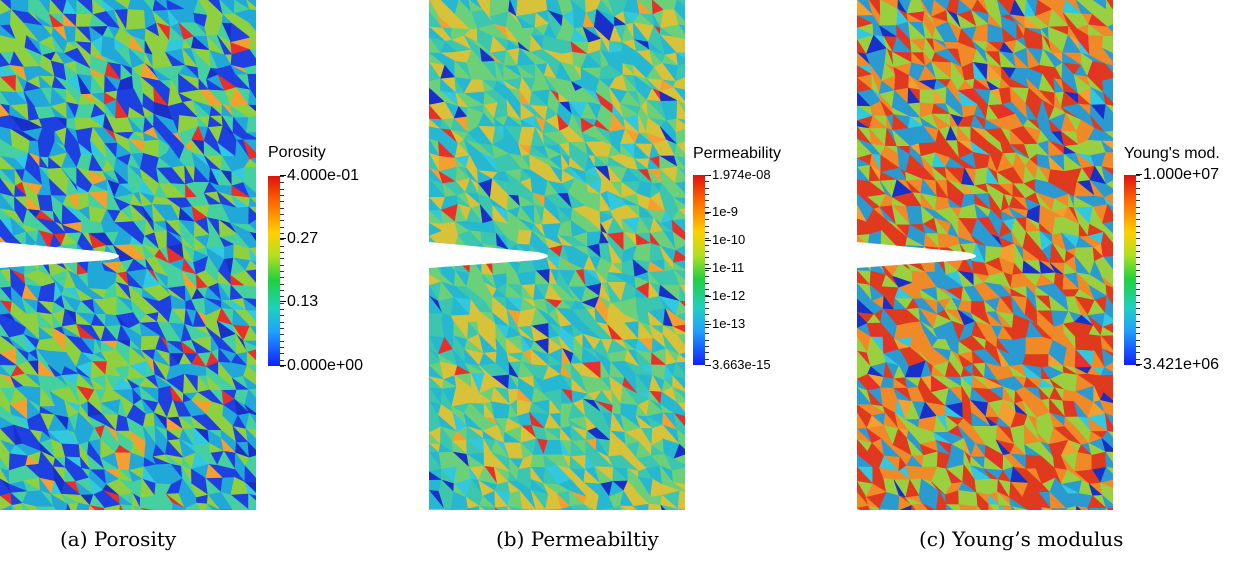  I want to click on porosity-colorbar-tick: 0.27, so click(299, 239).